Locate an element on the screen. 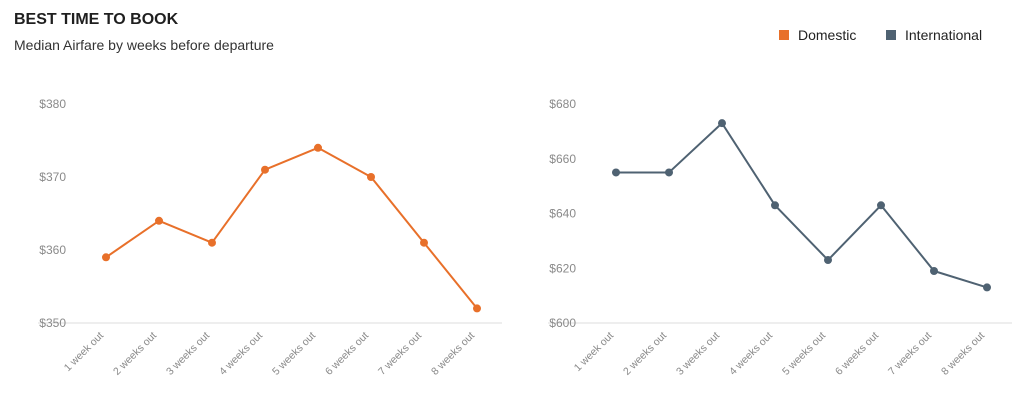 The height and width of the screenshot is (406, 1030). international-x-tick-label: 6 weeks out is located at coordinates (857, 354).